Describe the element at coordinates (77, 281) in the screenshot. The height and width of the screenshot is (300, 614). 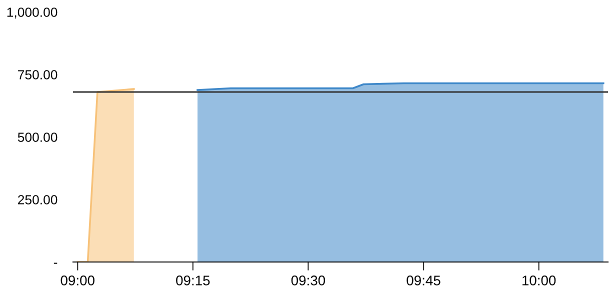
I see `x-tick-label: 09:00` at that location.